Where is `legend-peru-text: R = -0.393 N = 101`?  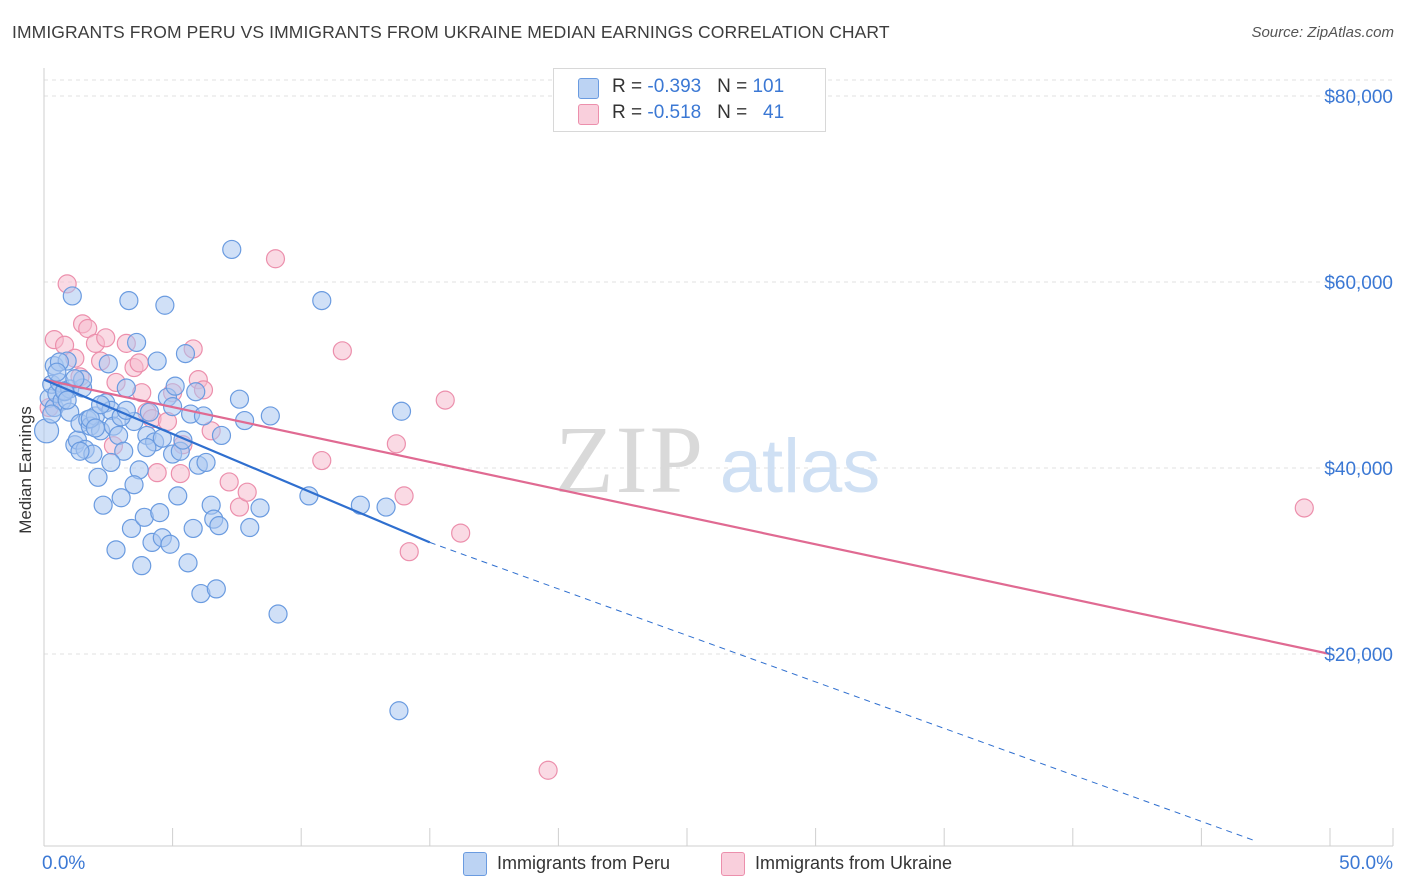 legend-peru-text: R = -0.393 N = 101 is located at coordinates (698, 87).